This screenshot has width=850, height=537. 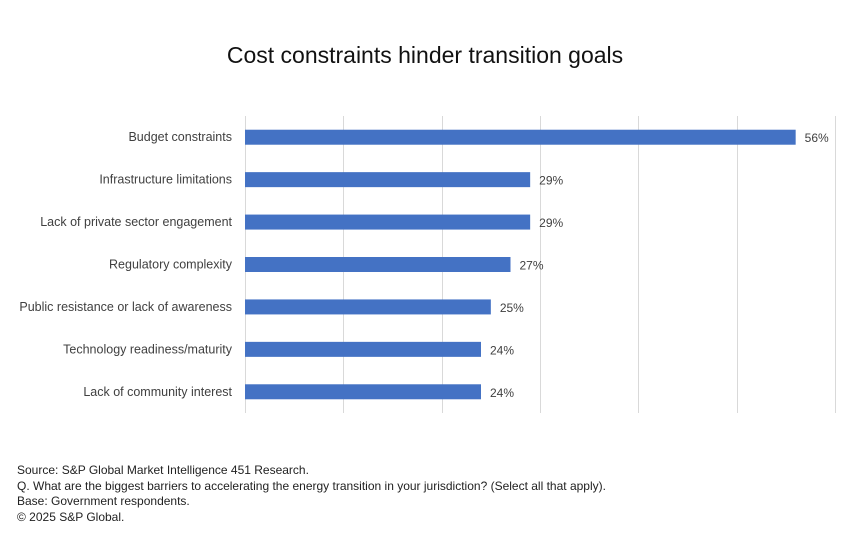 I want to click on category-label: Public resistance or lack of awareness, so click(x=125, y=307).